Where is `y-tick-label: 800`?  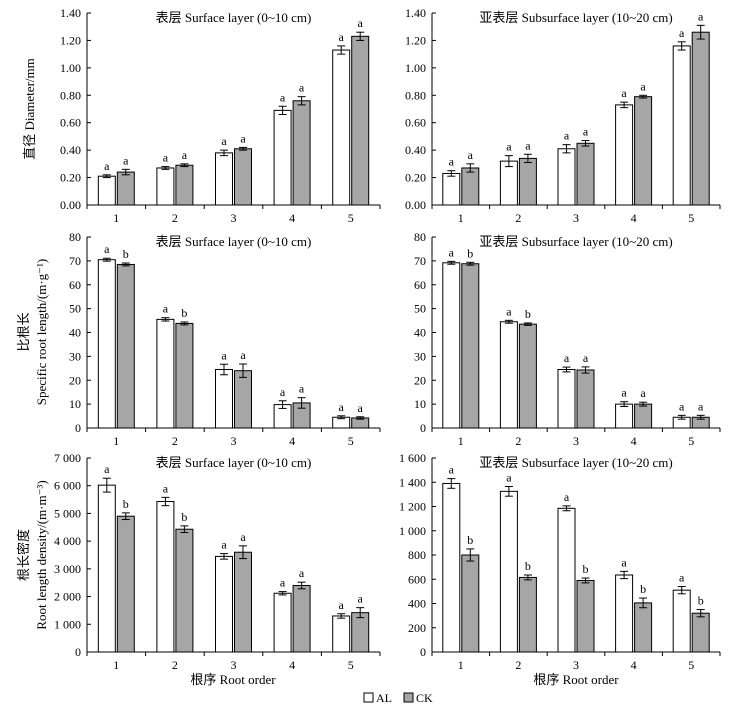 y-tick-label: 800 is located at coordinates (417, 555).